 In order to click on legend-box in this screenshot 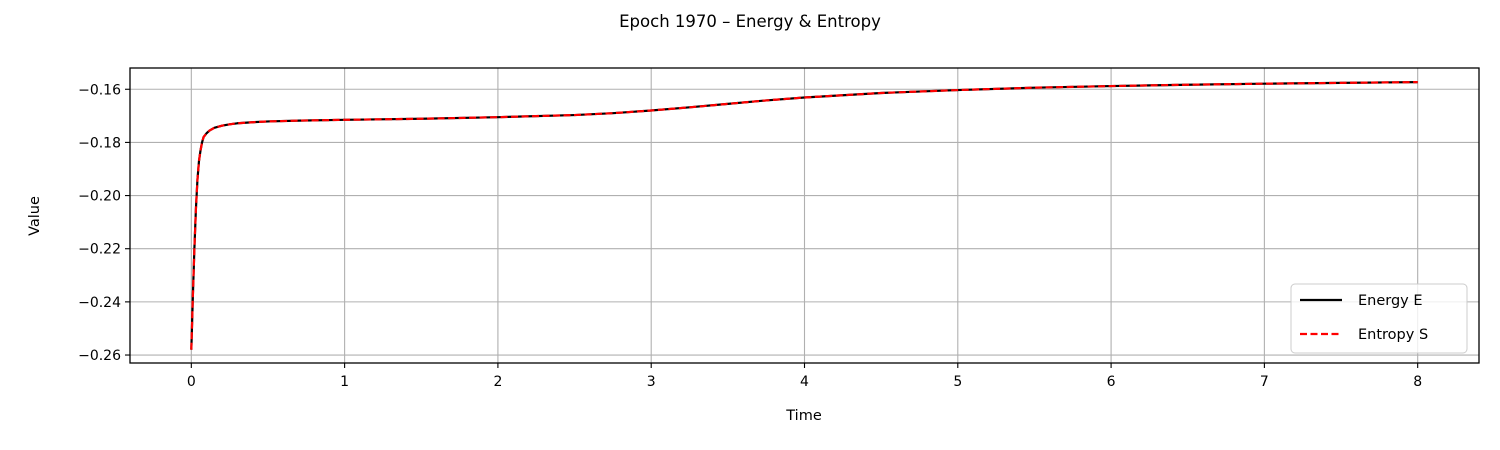, I will do `click(1379, 318)`.